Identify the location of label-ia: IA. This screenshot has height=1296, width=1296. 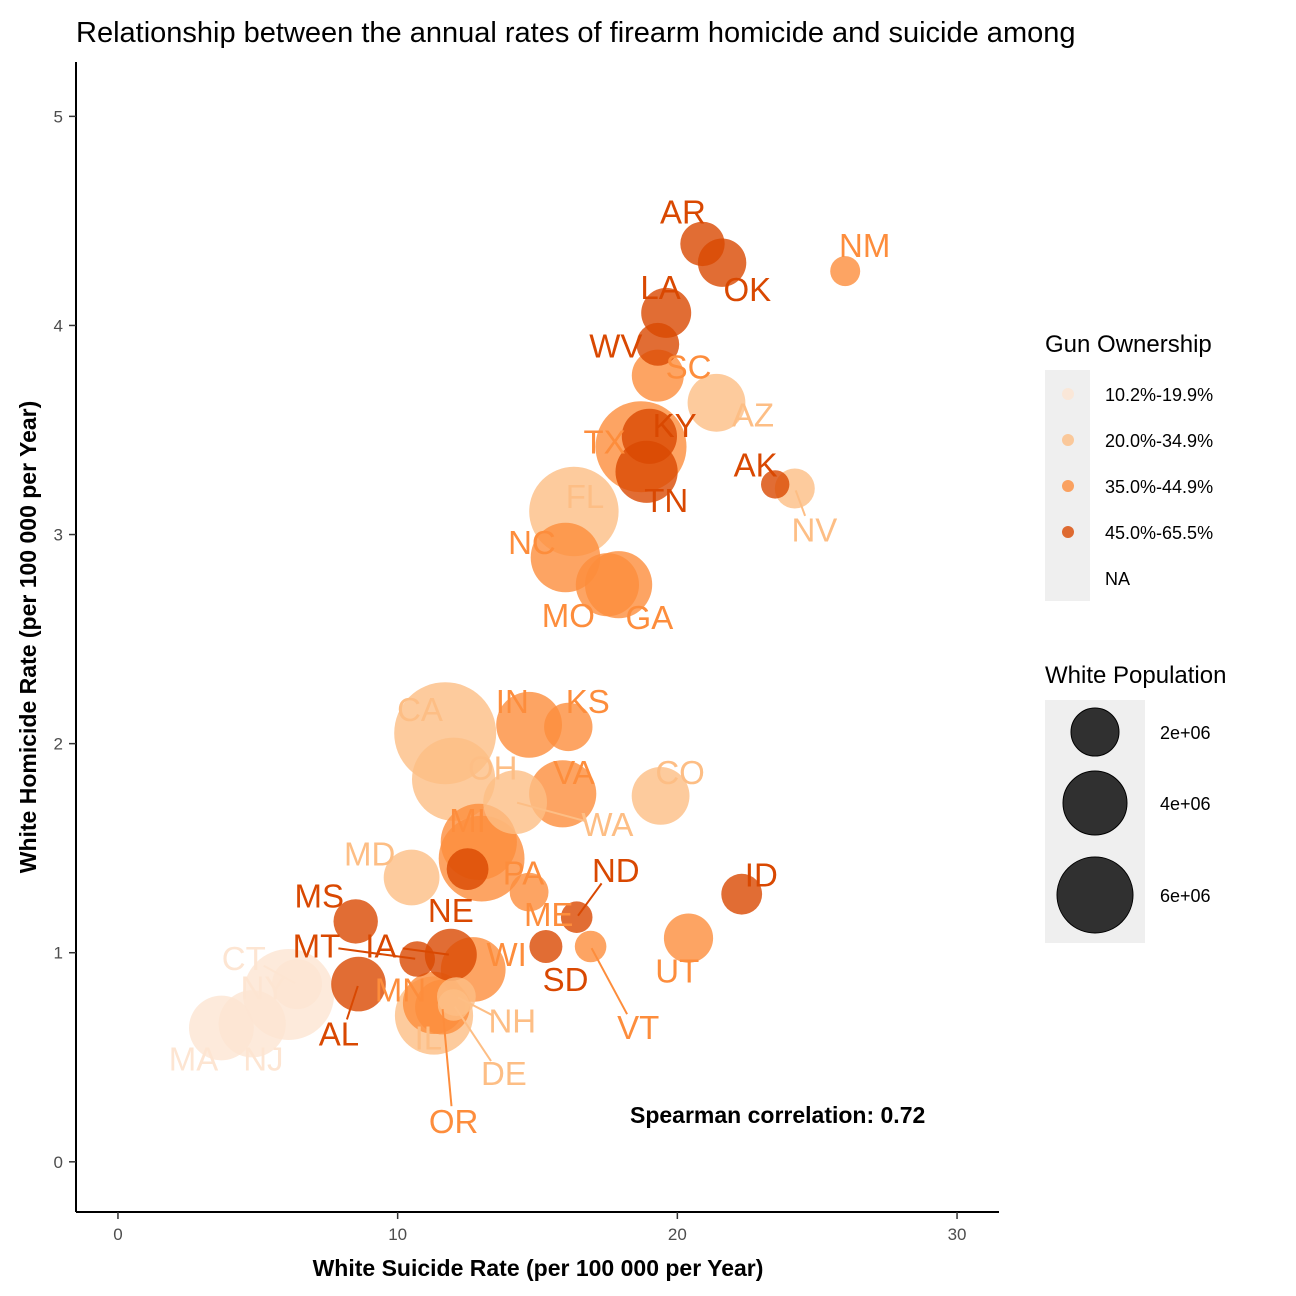
(380, 946).